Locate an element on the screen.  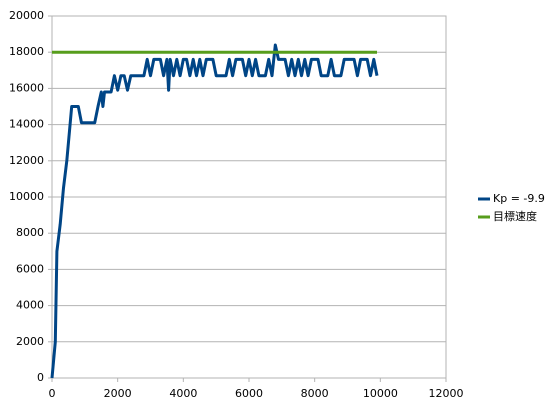
y-tick-label: 18000 is located at coordinates (26, 51).